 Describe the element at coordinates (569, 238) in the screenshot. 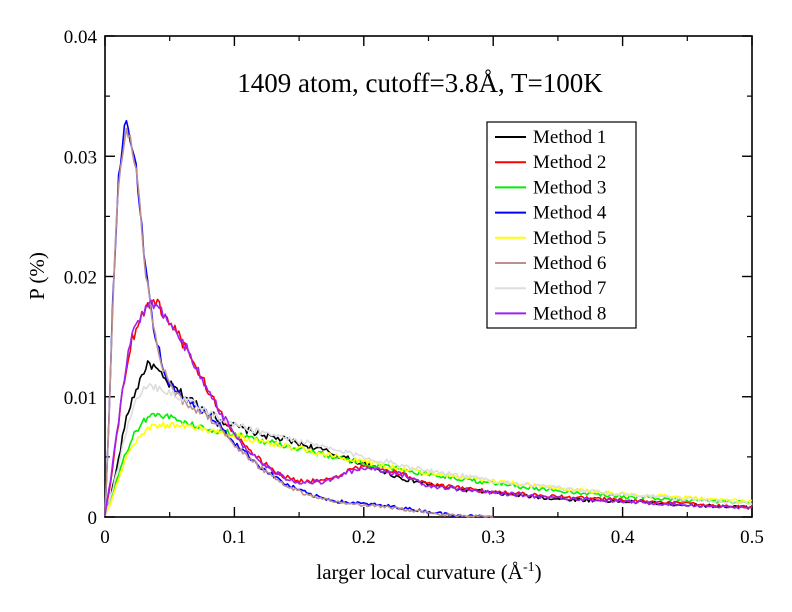

I see `legend-label: Method 5` at that location.